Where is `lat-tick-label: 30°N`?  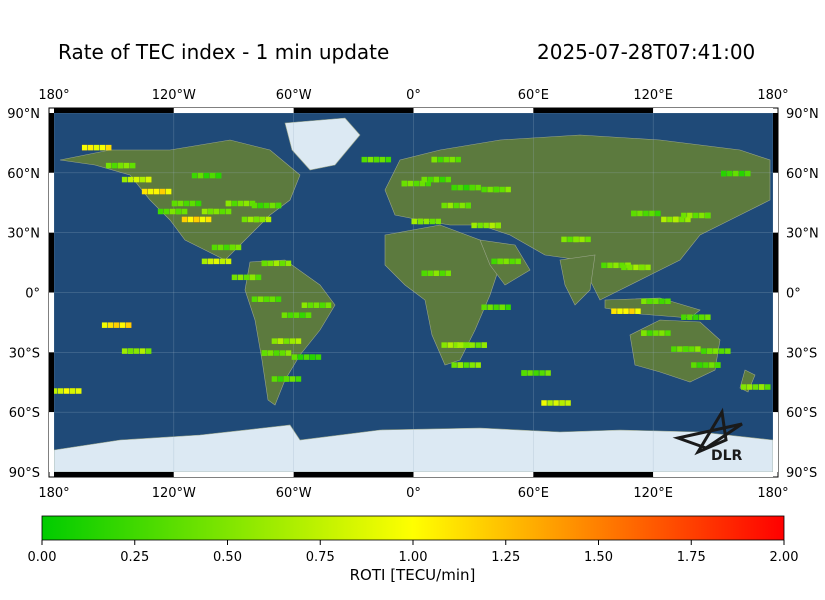 lat-tick-label: 30°N is located at coordinates (23, 234).